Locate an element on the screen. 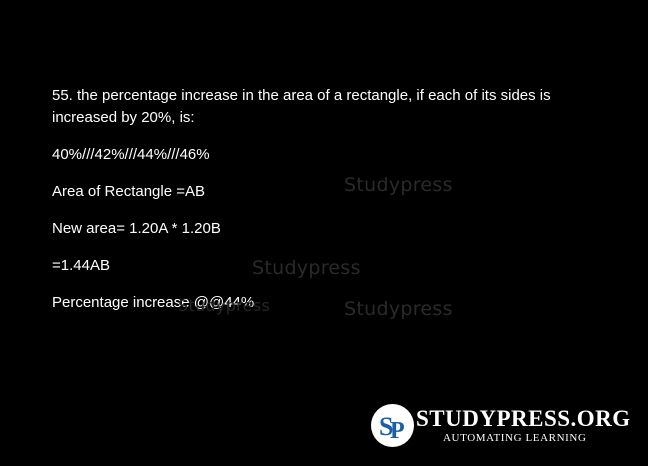 The width and height of the screenshot is (648, 466). solution-line-2: New area= 1.20A * 1.20B is located at coordinates (136, 228).